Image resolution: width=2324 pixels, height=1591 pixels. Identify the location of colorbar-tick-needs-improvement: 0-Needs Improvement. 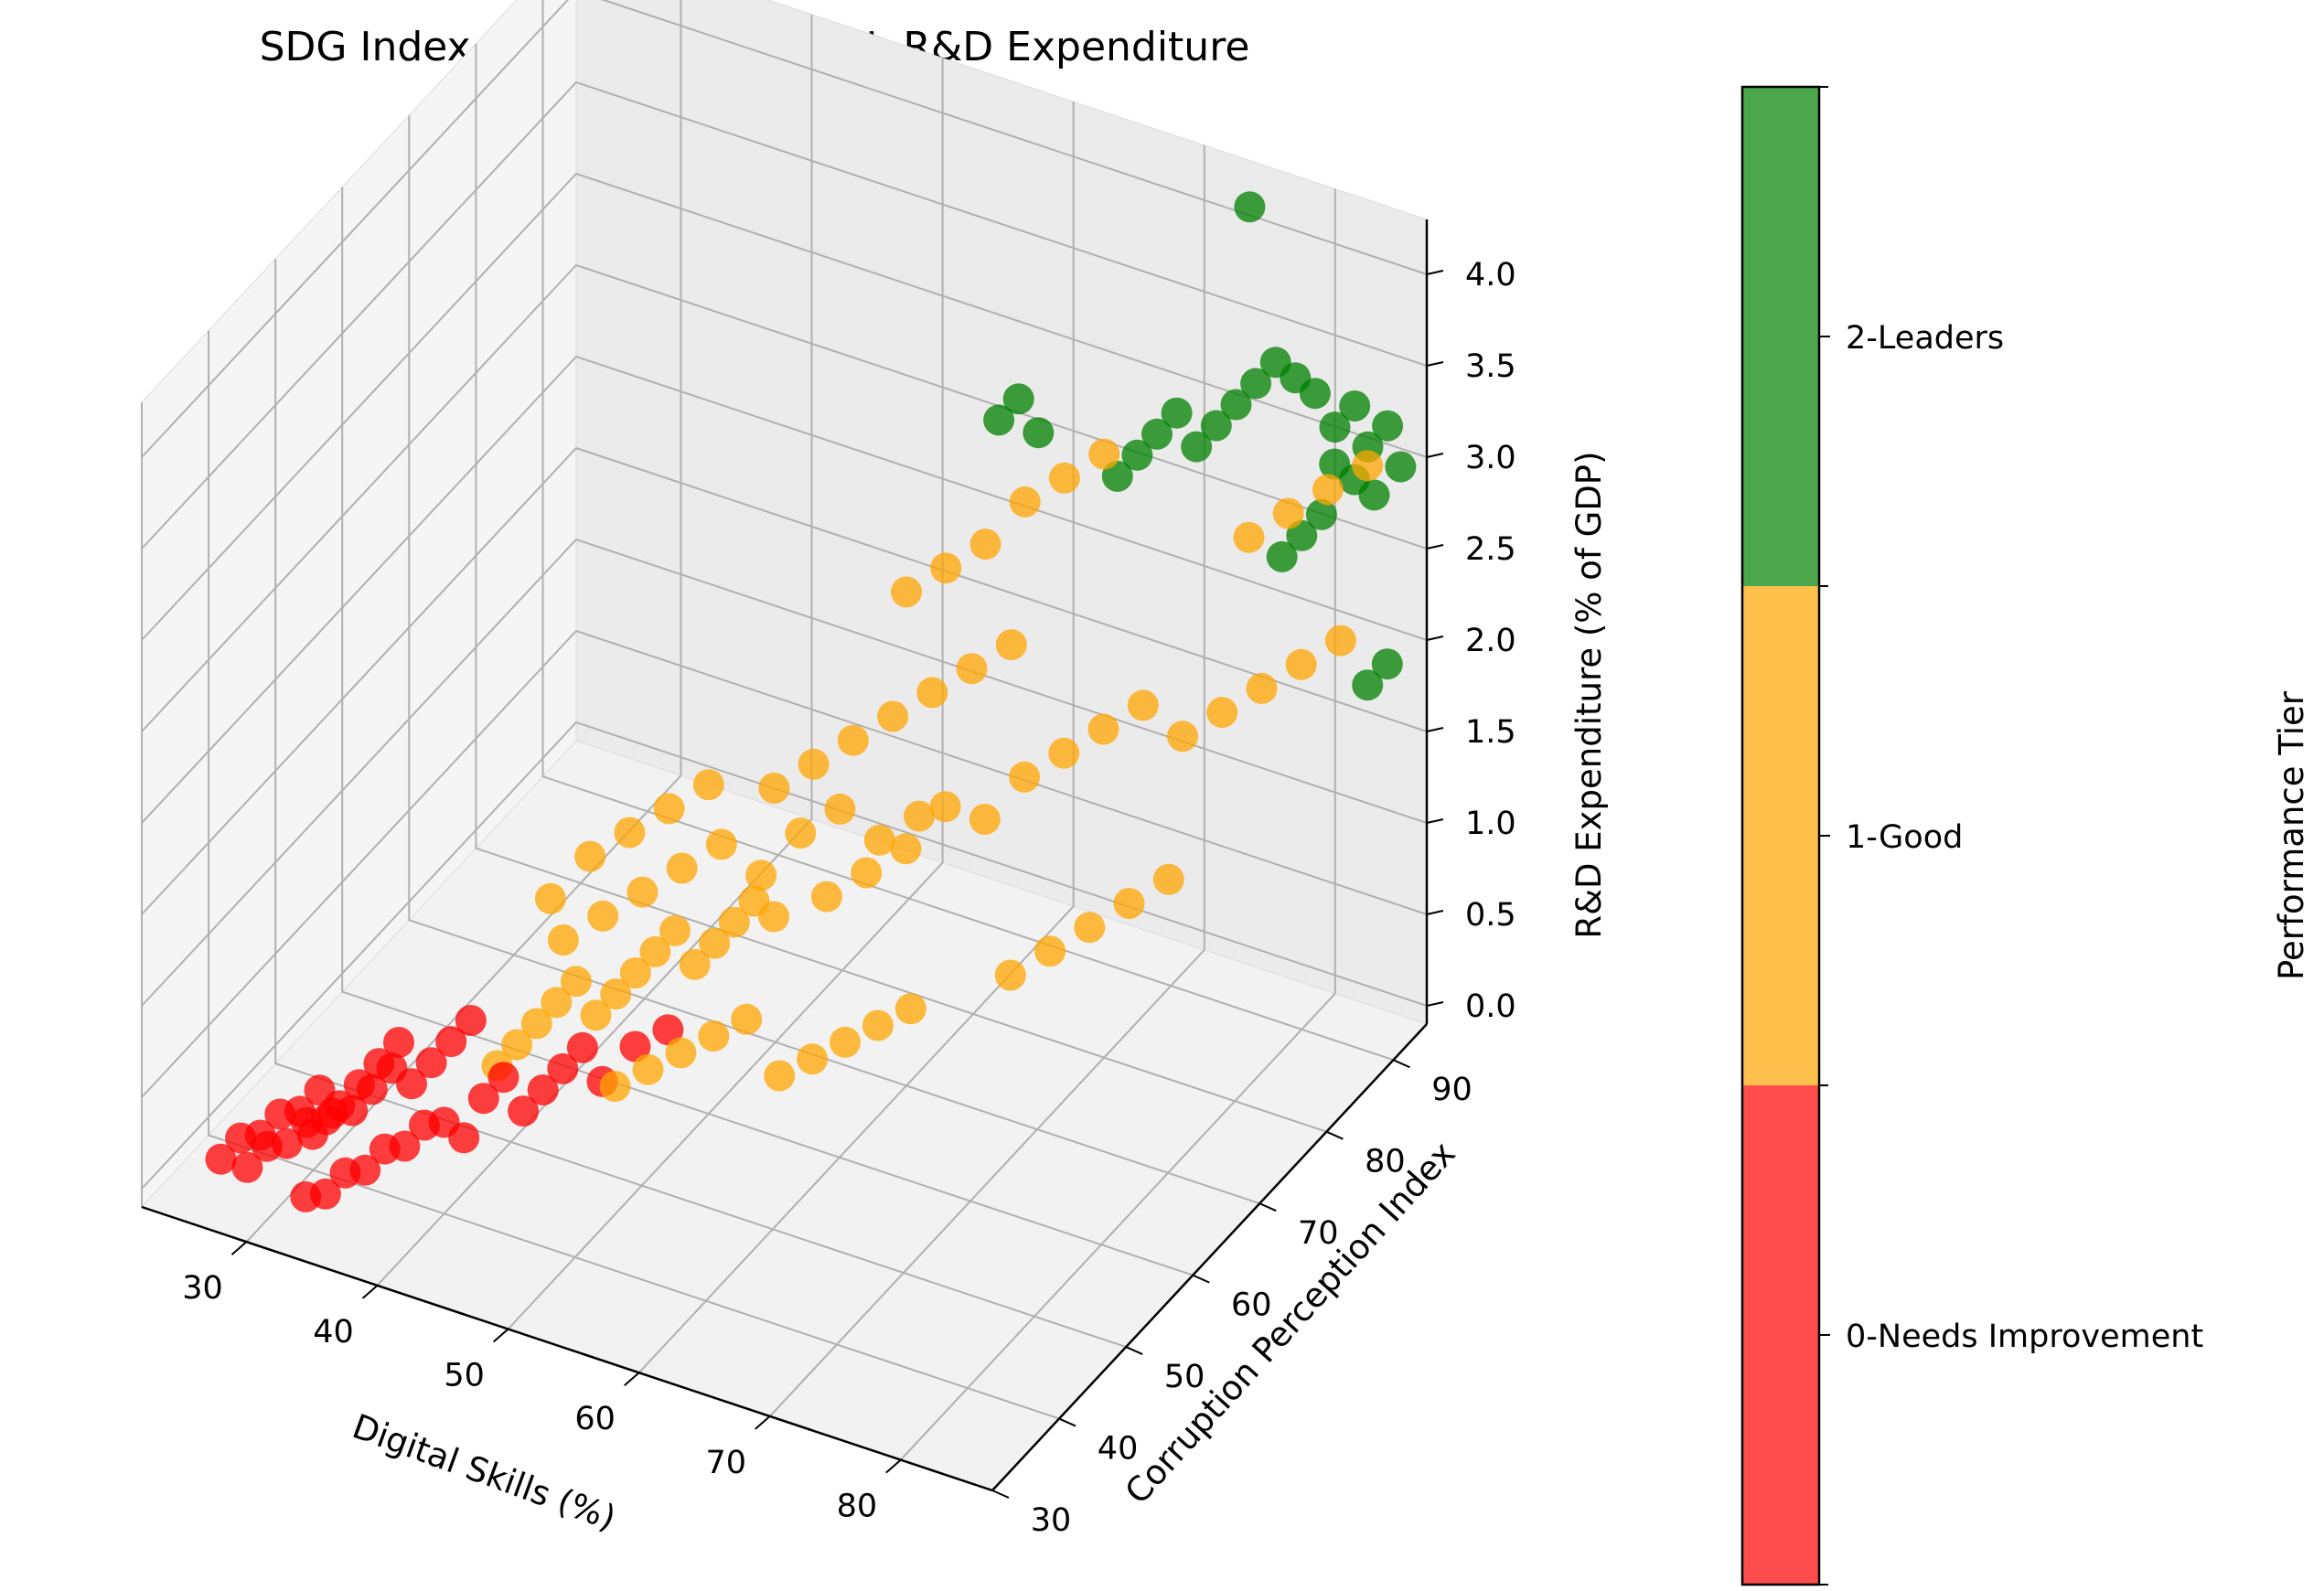
(2025, 1337).